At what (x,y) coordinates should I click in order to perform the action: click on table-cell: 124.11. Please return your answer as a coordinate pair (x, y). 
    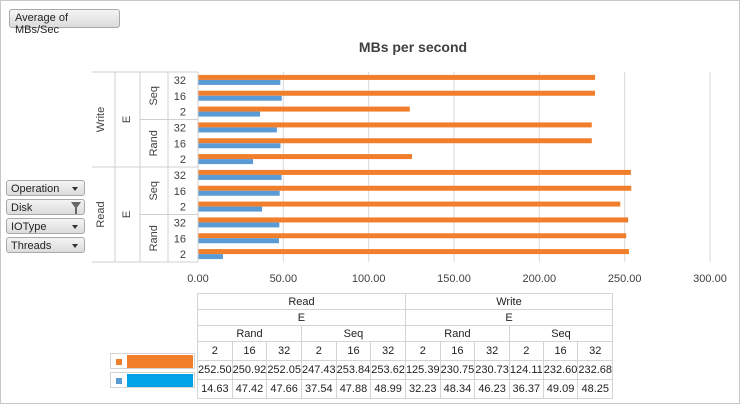
    Looking at the image, I should click on (526, 370).